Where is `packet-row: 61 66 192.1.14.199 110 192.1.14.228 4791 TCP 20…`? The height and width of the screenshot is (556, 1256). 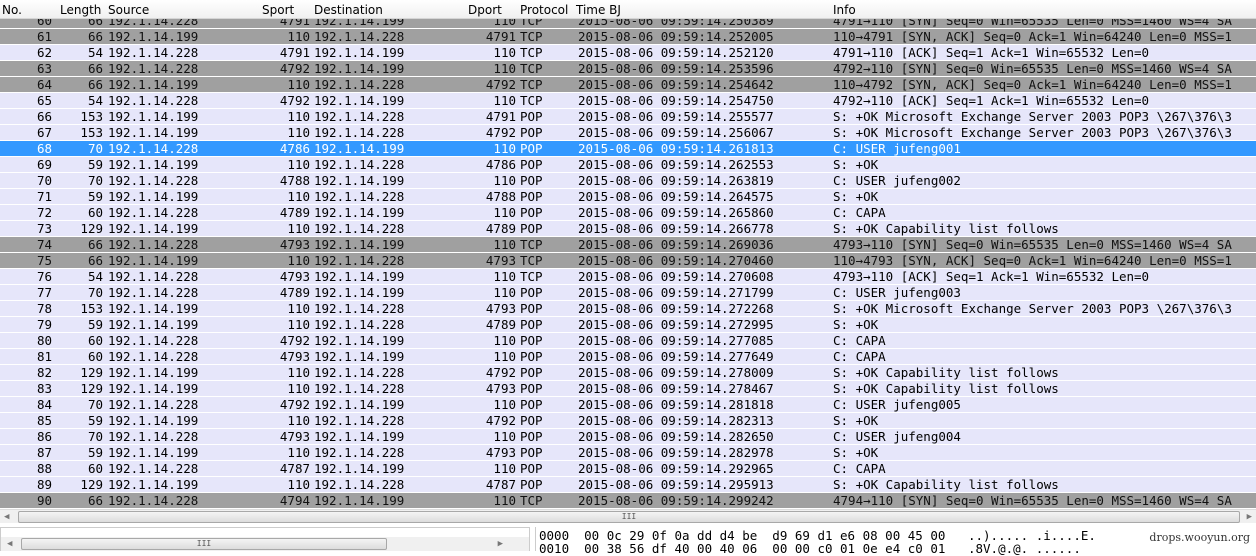 packet-row: 61 66 192.1.14.199 110 192.1.14.228 4791 TCP 20… is located at coordinates (628, 37).